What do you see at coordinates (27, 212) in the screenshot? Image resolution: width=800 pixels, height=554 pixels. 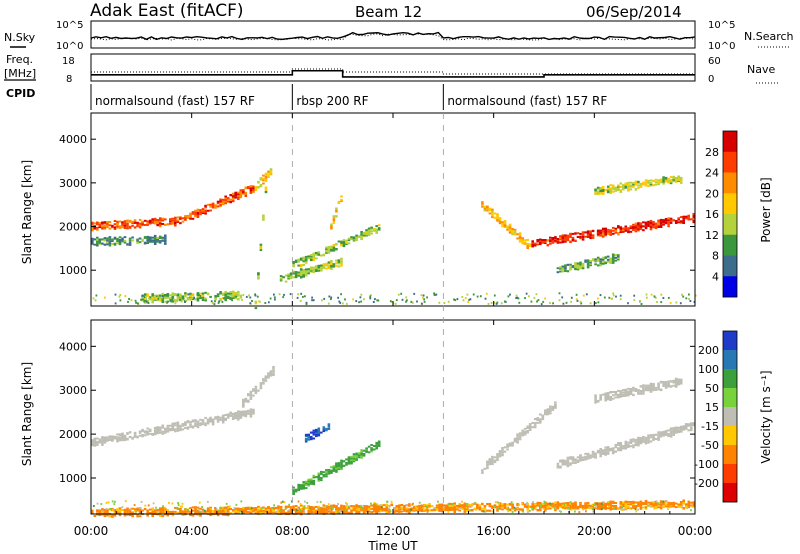 I see `power-ylabel: Slant Range [km]` at bounding box center [27, 212].